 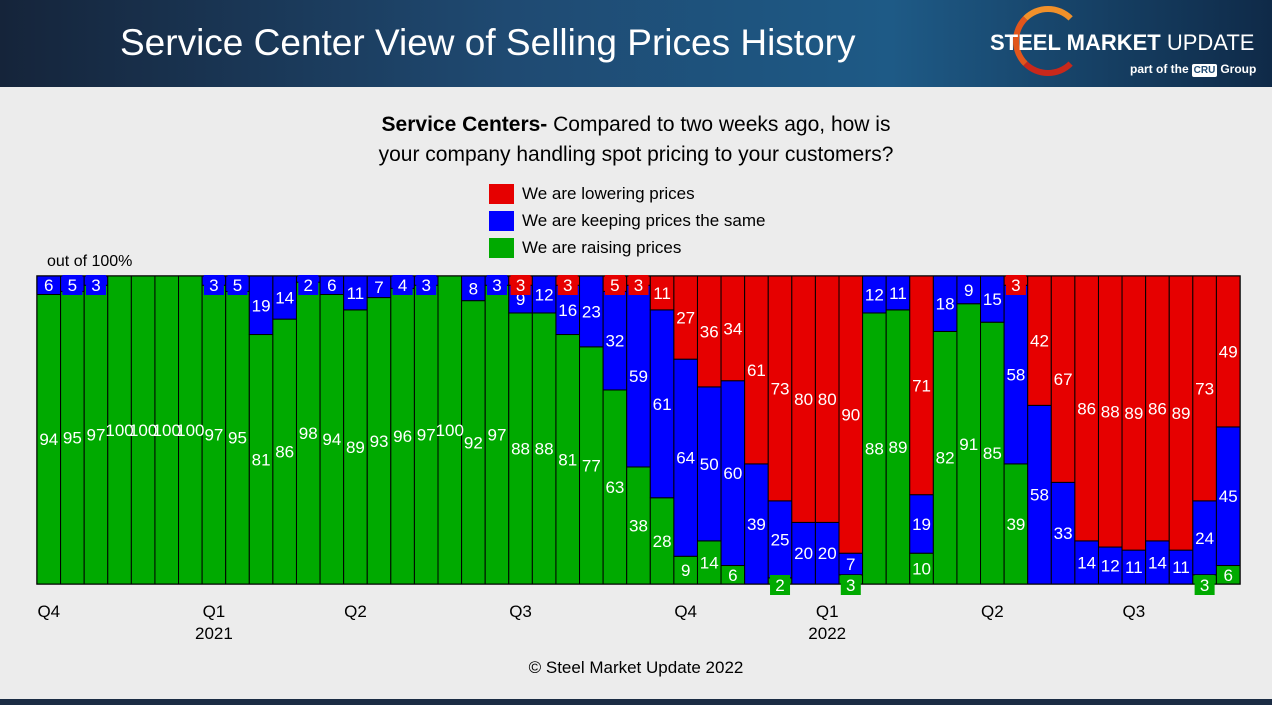 I want to click on data-label: 60, so click(x=732, y=473).